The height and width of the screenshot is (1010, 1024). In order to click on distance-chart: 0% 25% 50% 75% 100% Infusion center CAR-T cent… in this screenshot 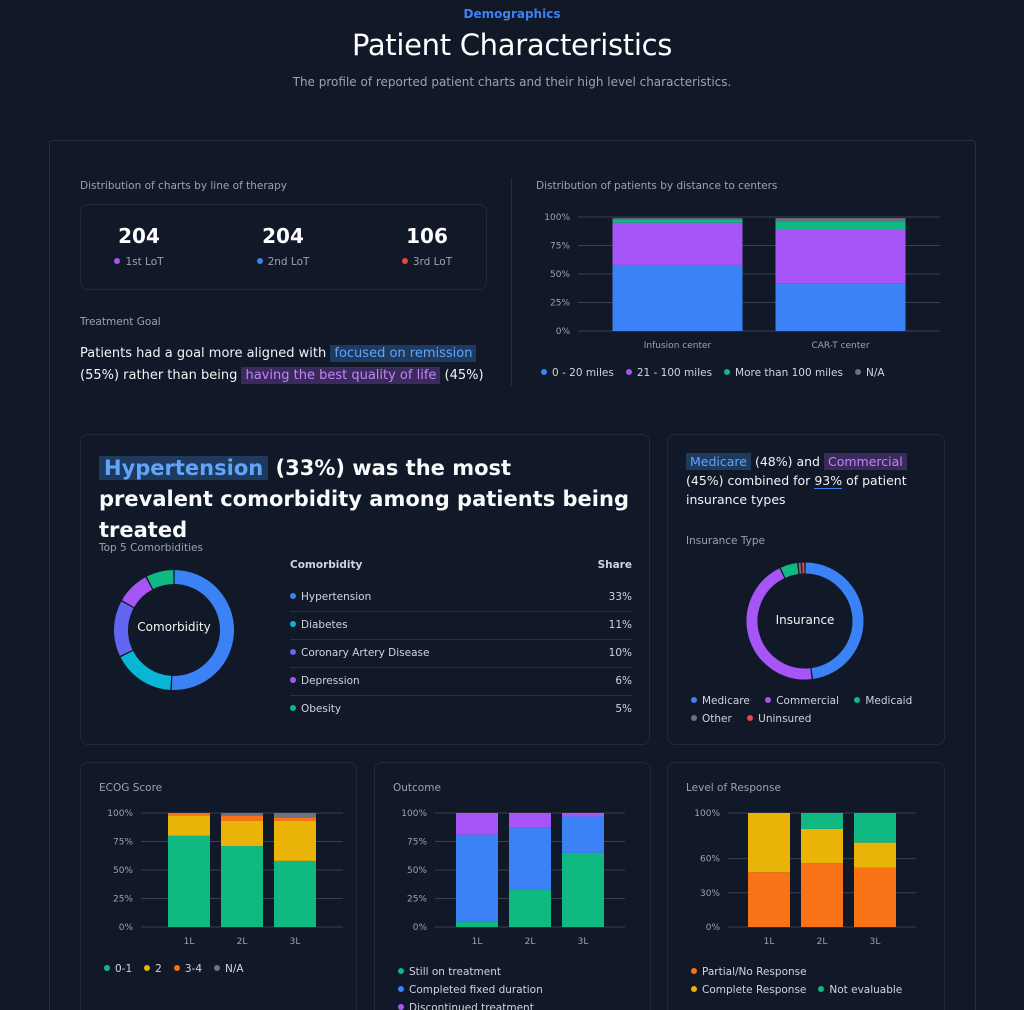, I will do `click(742, 282)`.